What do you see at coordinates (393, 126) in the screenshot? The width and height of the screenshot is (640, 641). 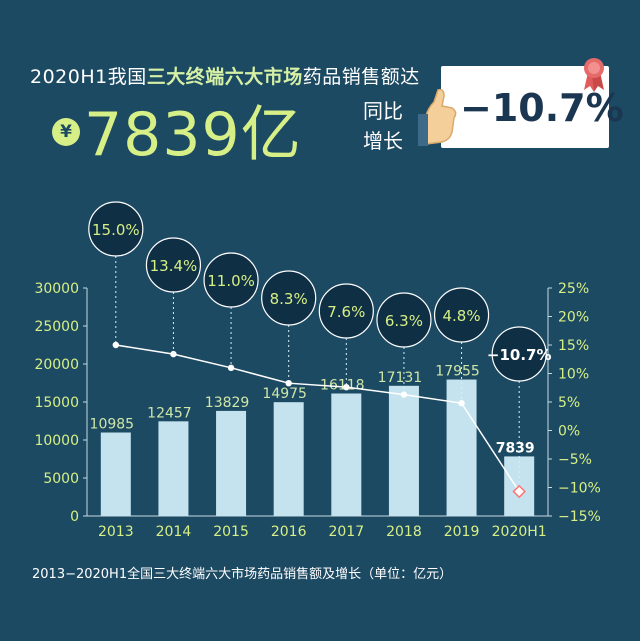 I see `yoy-label: 同比 增长` at bounding box center [393, 126].